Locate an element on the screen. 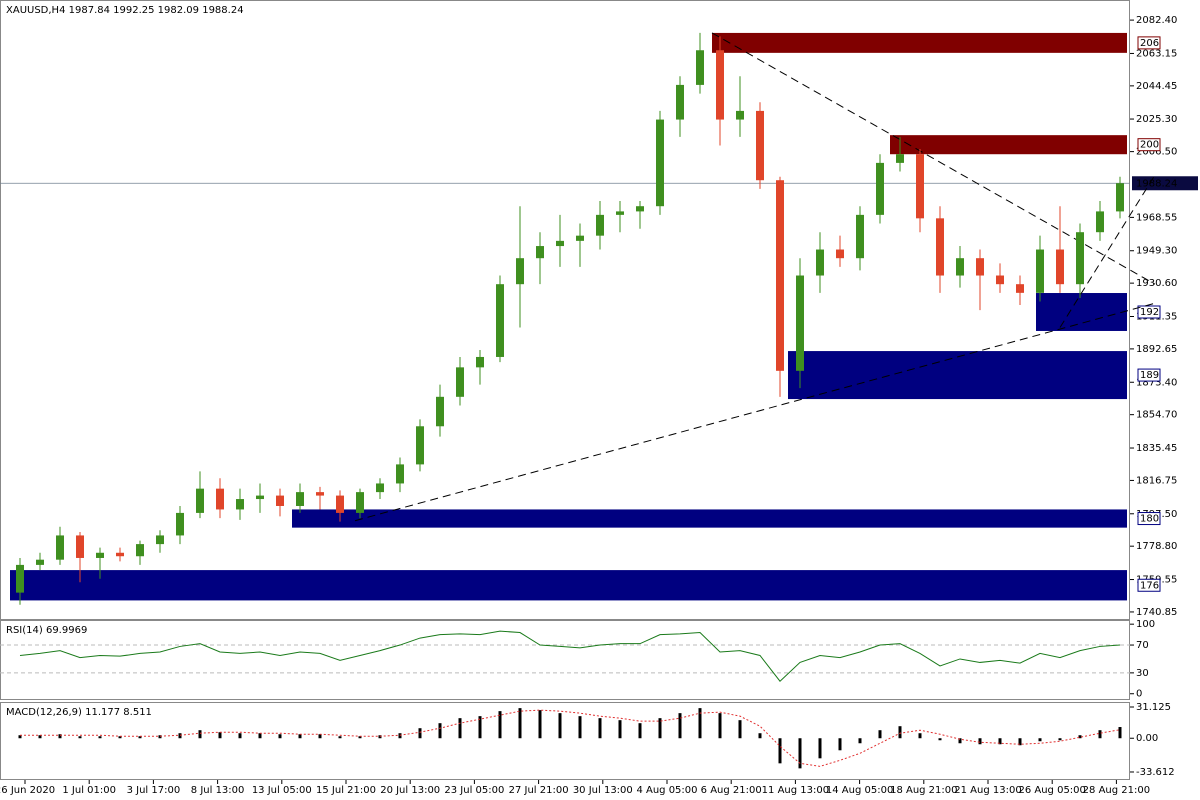 Image resolution: width=1200 pixels, height=800 pixels. x-tick-label: 15 Jul 21:00 is located at coordinates (346, 790).